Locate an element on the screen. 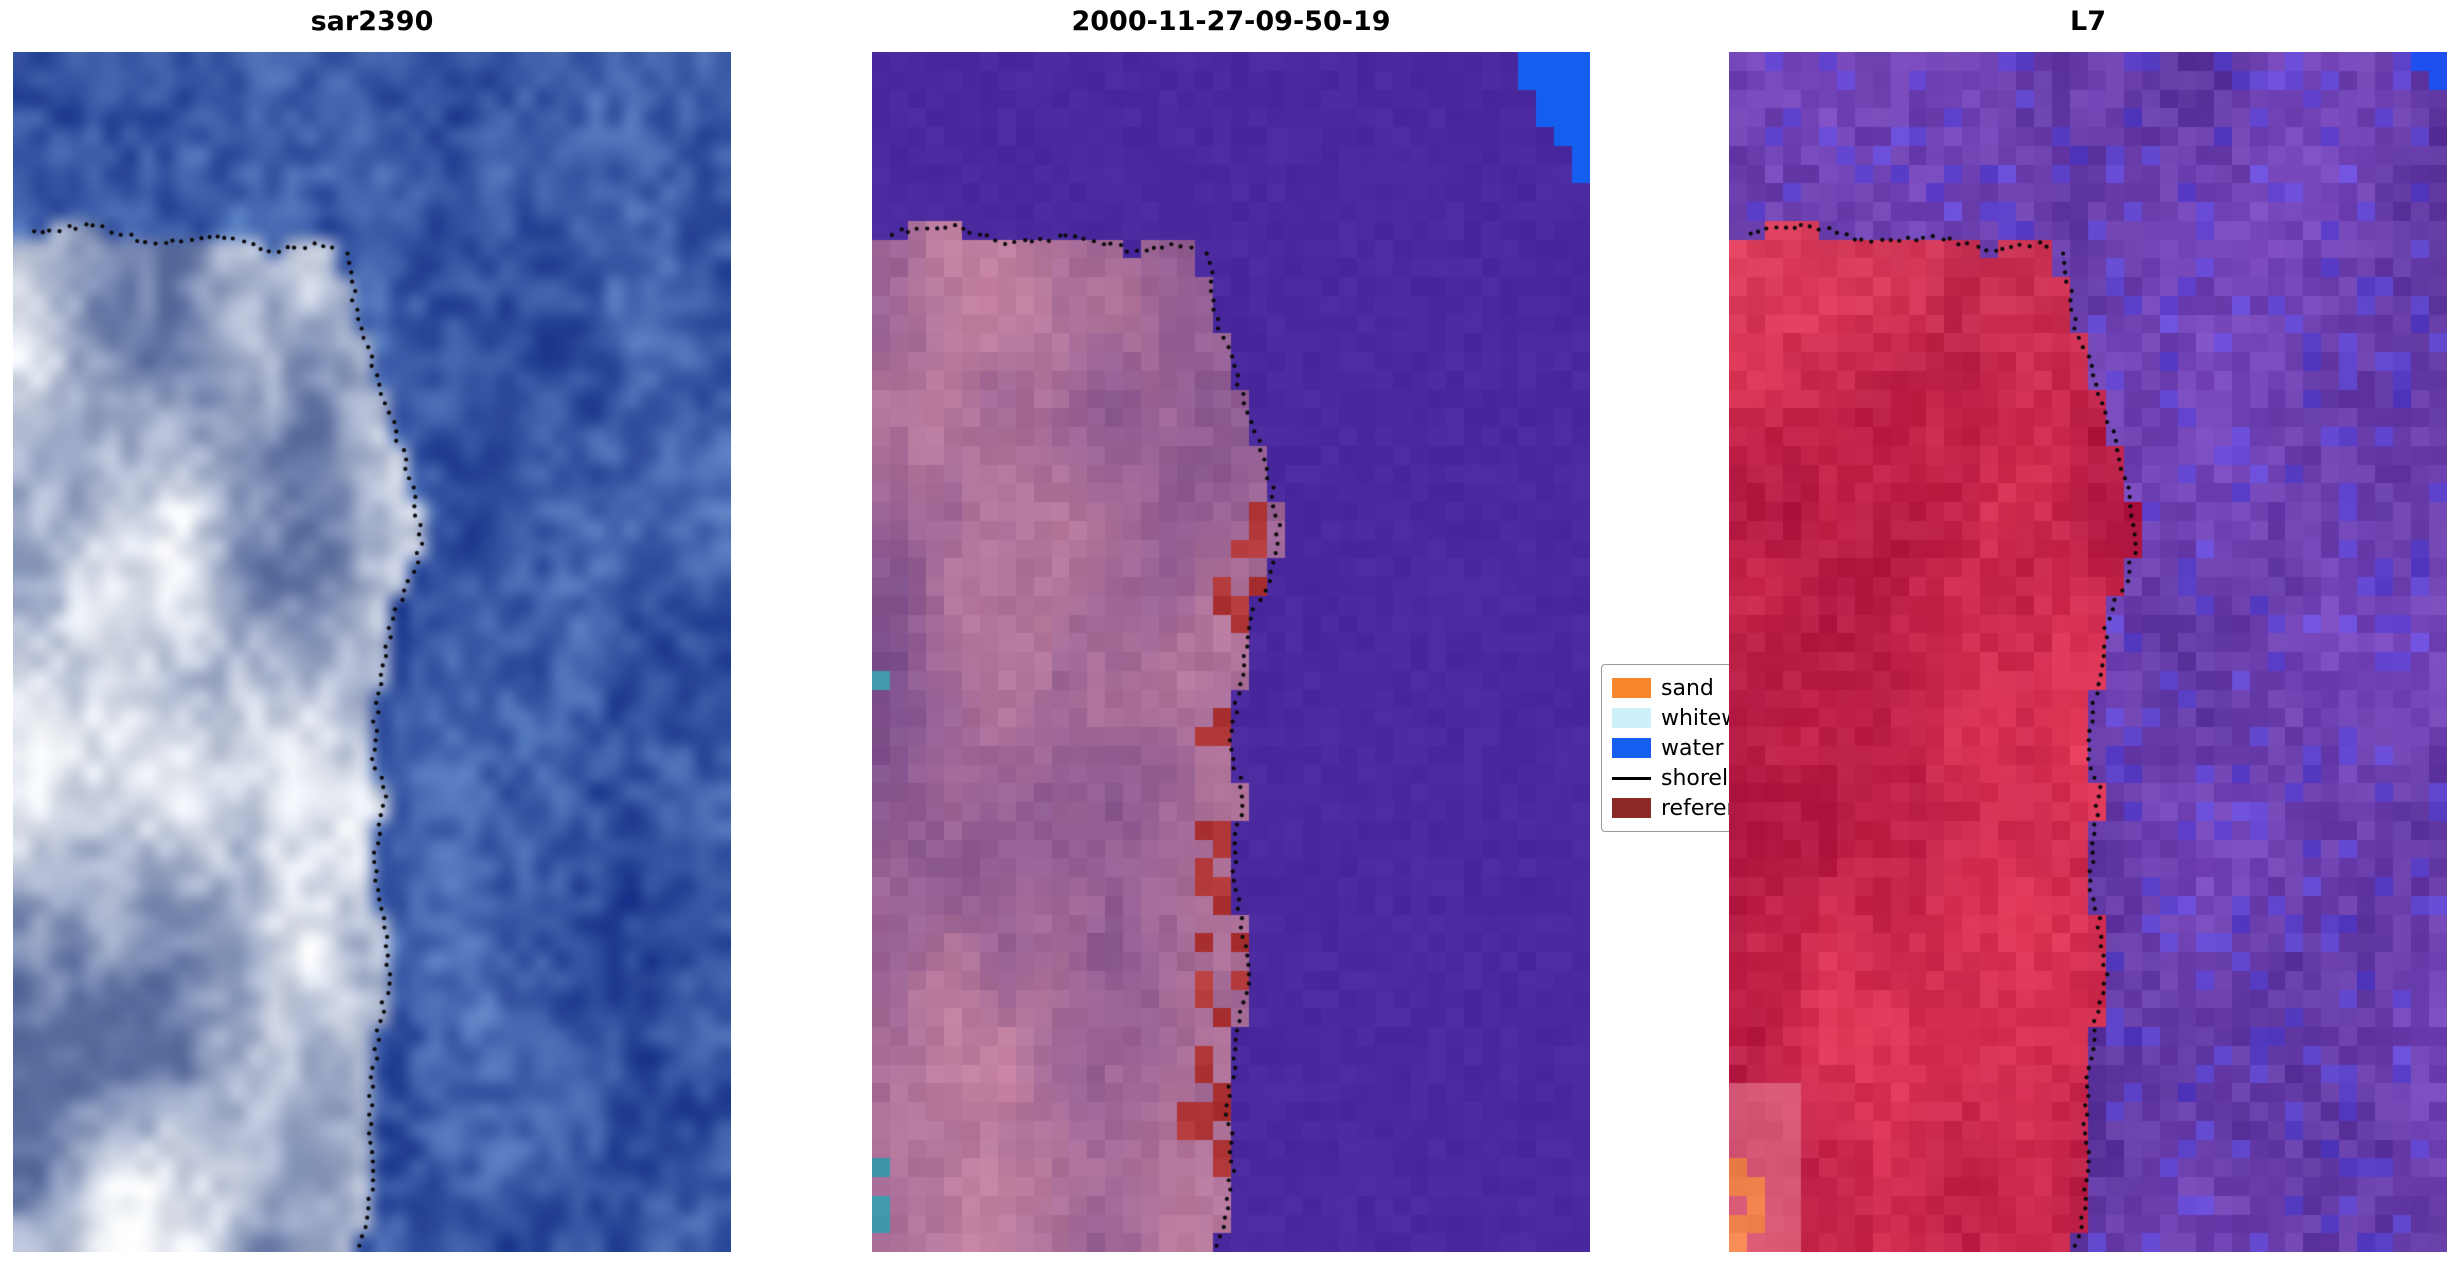 The image size is (2460, 1266). water-swatch is located at coordinates (1631, 748).